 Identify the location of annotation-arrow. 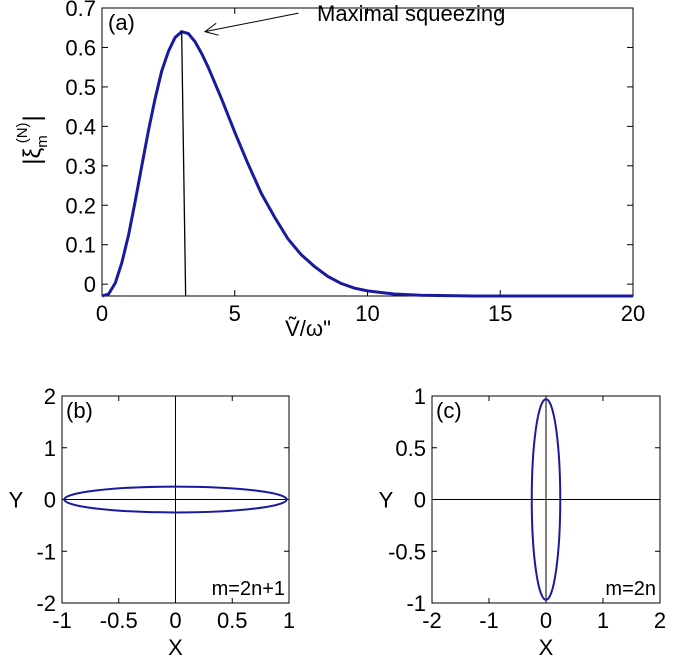
(251, 22).